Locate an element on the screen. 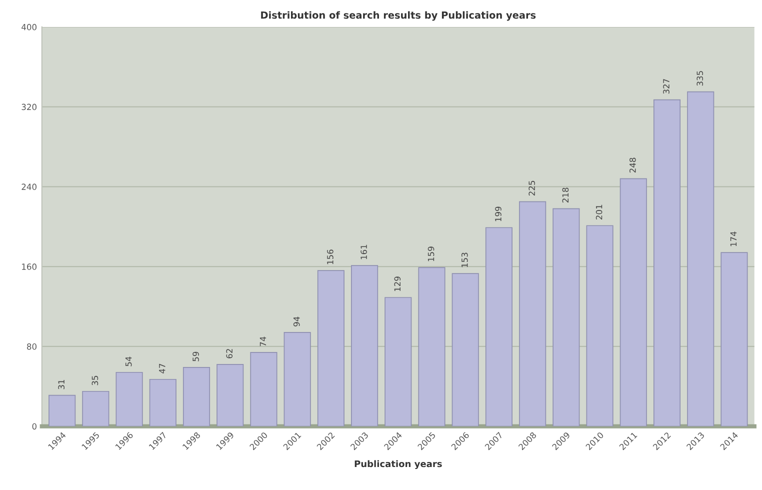 This screenshot has height=490, width=762. data-label: 31 is located at coordinates (61, 385).